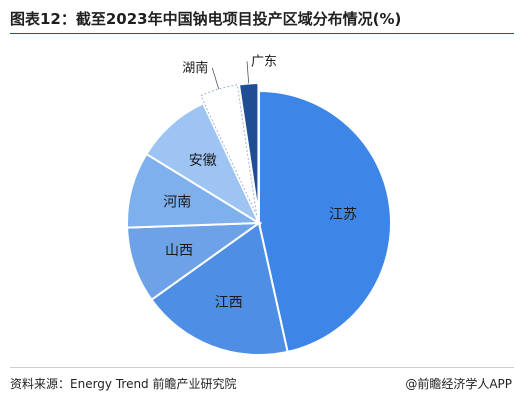  What do you see at coordinates (458, 384) in the screenshot?
I see `credit-note: @前瞻经济学人APP` at bounding box center [458, 384].